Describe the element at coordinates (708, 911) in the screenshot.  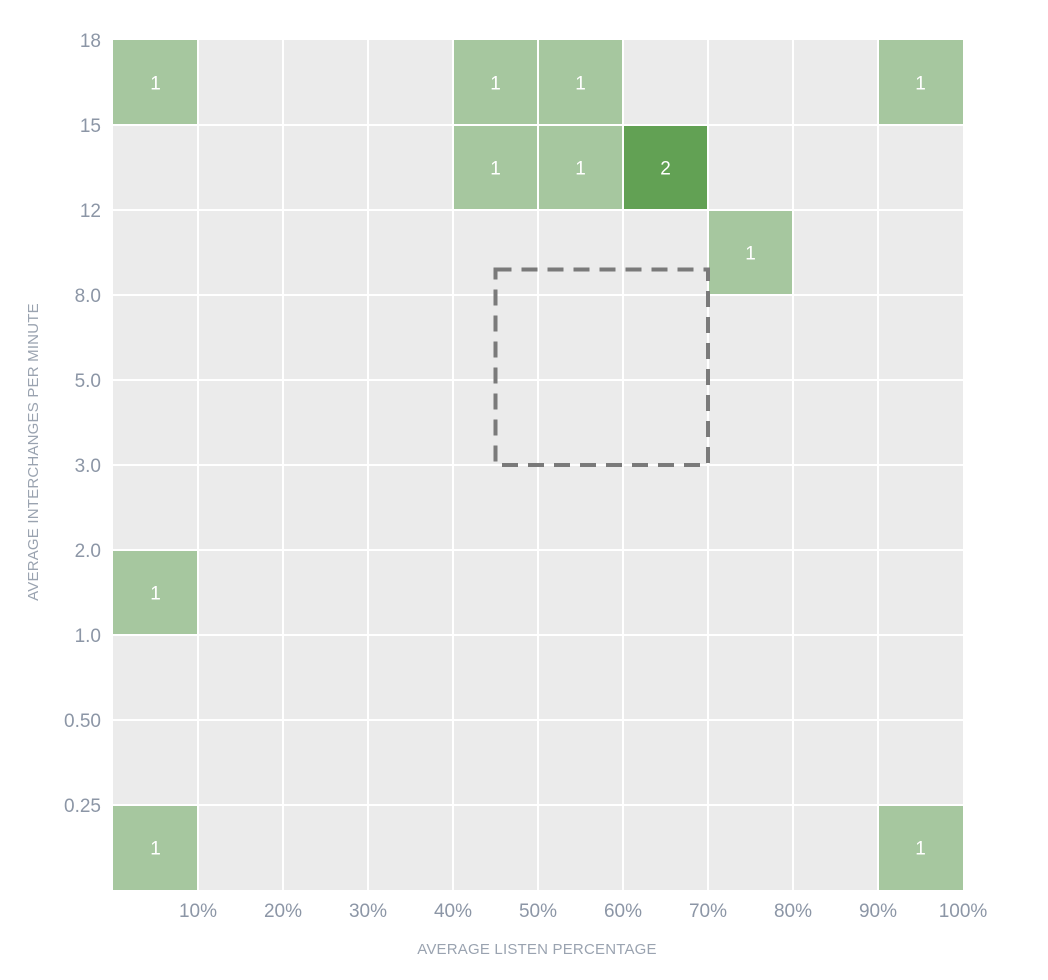
I see `x-tick-label: 70%` at that location.